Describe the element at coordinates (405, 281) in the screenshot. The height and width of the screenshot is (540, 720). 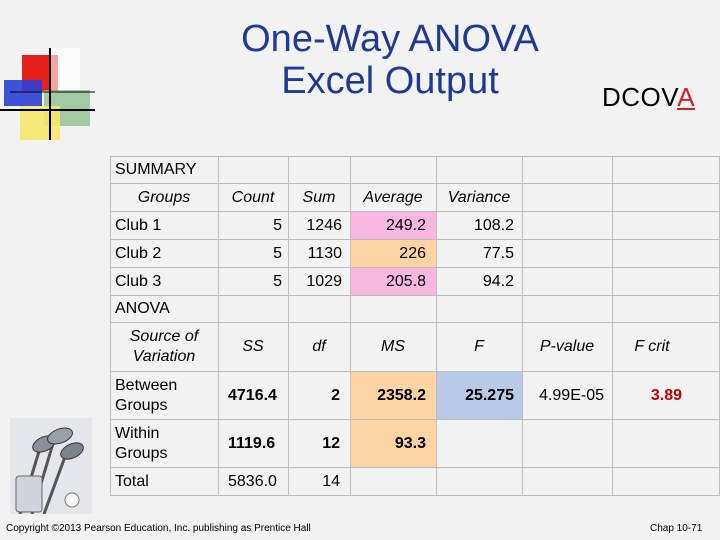
I see `summary-average-club3: 205.8` at that location.